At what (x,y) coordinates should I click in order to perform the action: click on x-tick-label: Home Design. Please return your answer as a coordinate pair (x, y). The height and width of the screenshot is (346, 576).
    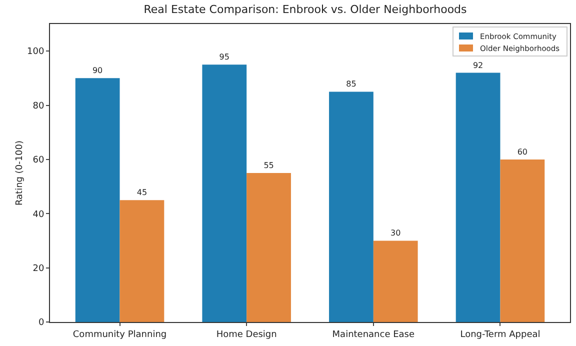
    Looking at the image, I should click on (246, 335).